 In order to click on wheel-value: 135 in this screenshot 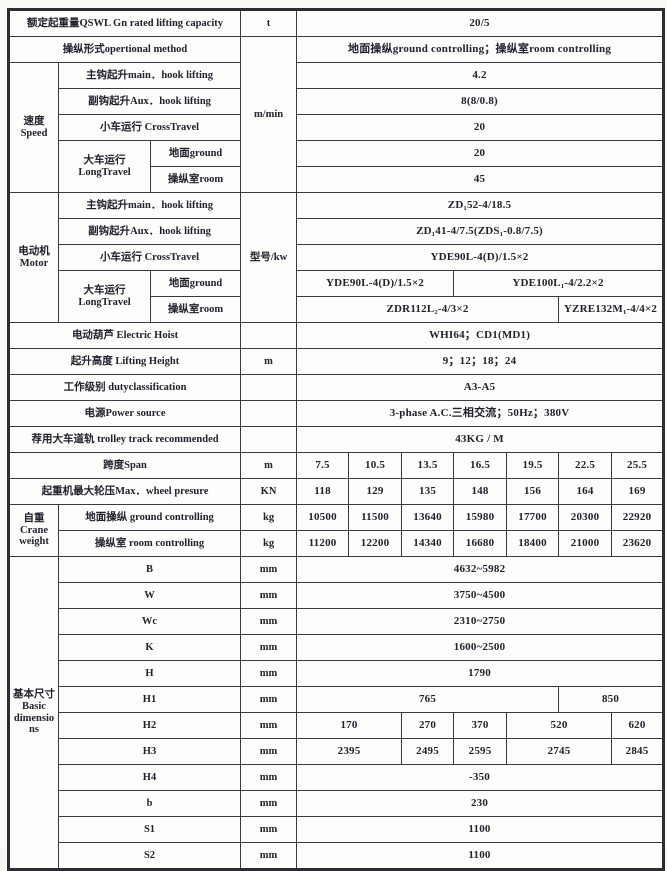, I will do `click(428, 491)`.